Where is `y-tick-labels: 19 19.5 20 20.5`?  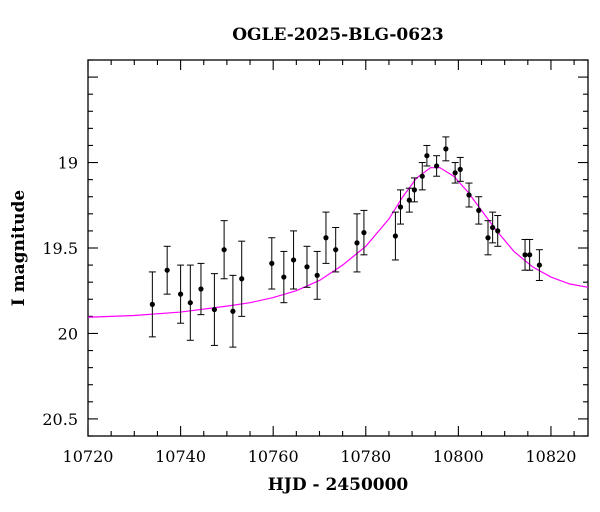 y-tick-labels: 19 19.5 20 20.5 is located at coordinates (60, 291).